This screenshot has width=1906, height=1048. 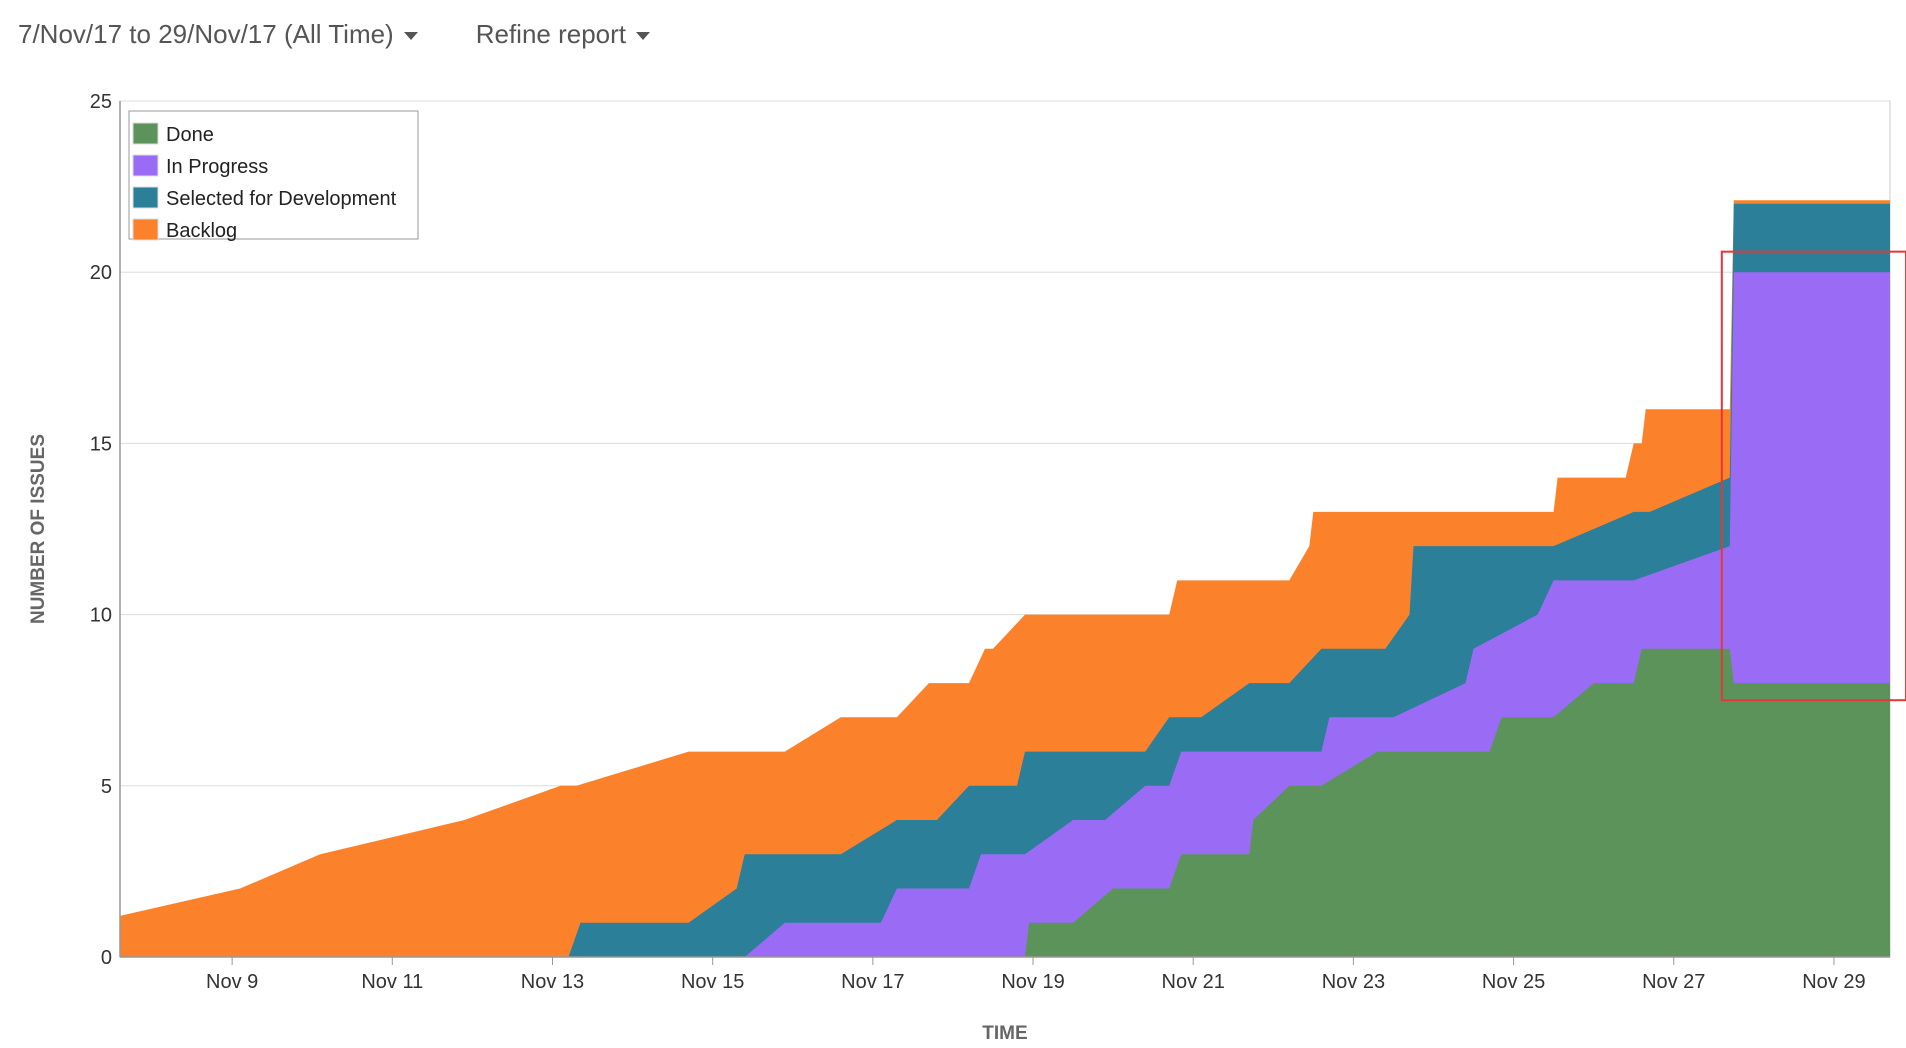 What do you see at coordinates (101, 616) in the screenshot?
I see `y-tick-label: 10` at bounding box center [101, 616].